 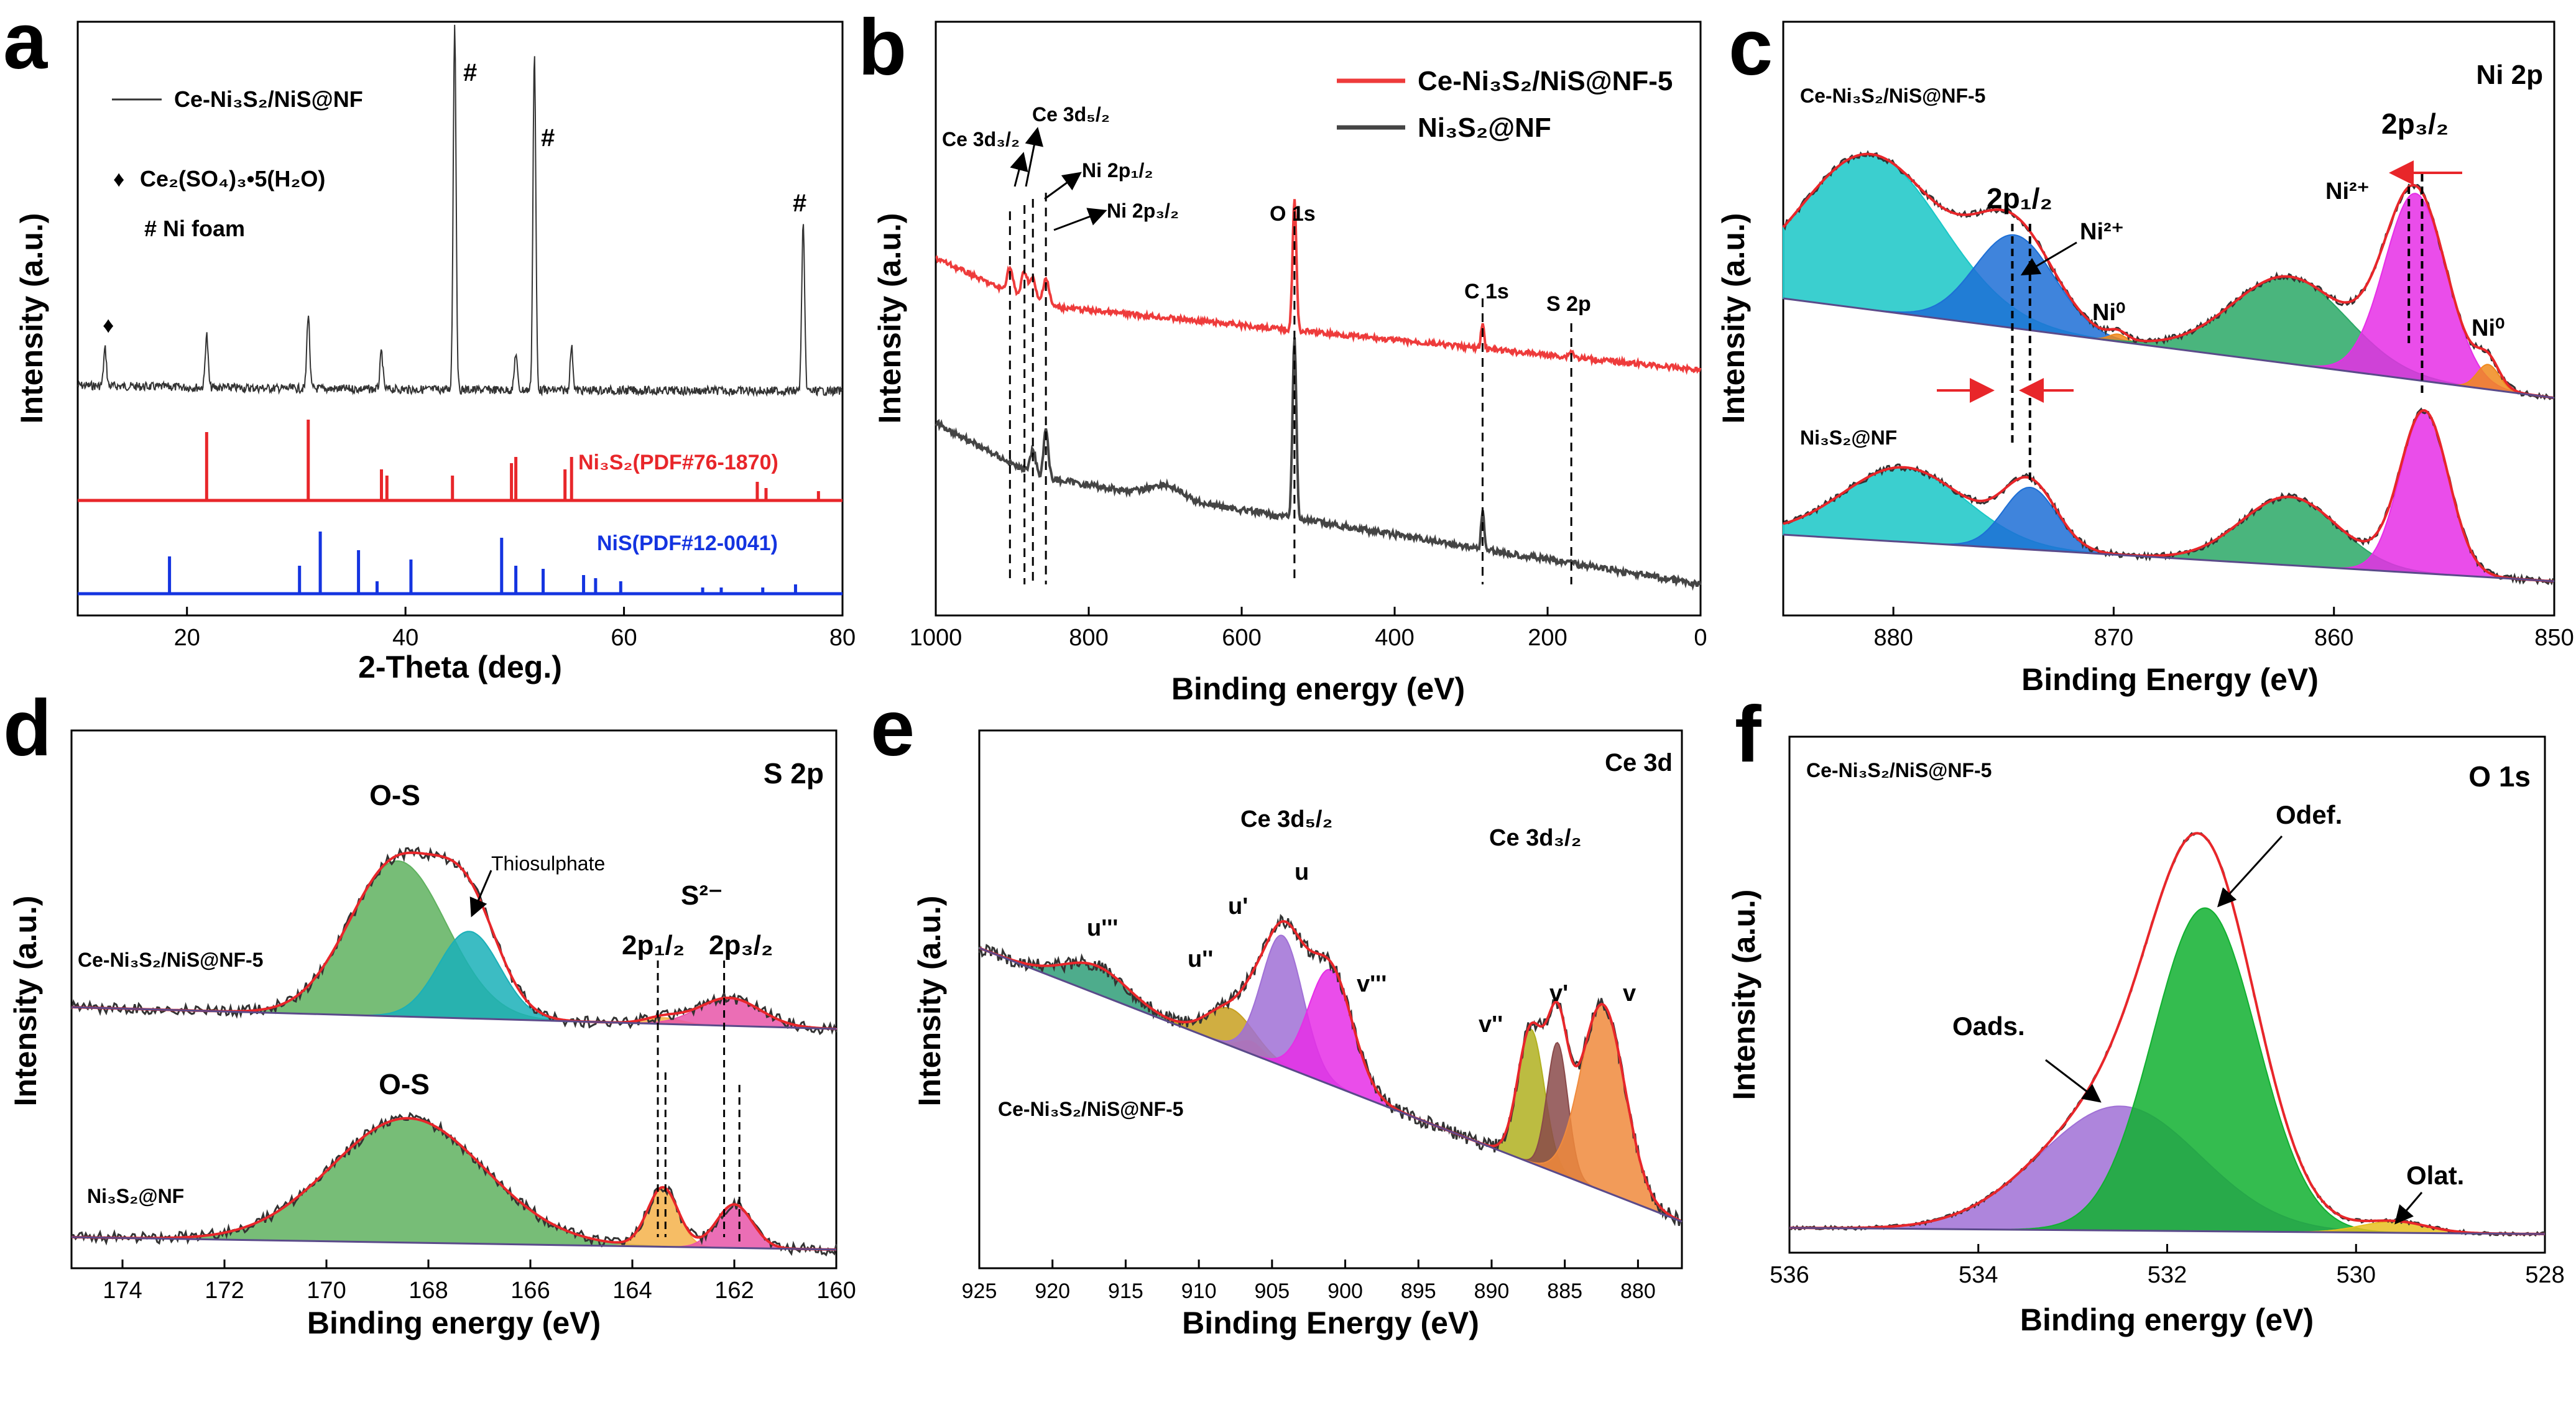 I want to click on ann-e-ce3d32: Ce 3d₃/₂, so click(x=1535, y=838).